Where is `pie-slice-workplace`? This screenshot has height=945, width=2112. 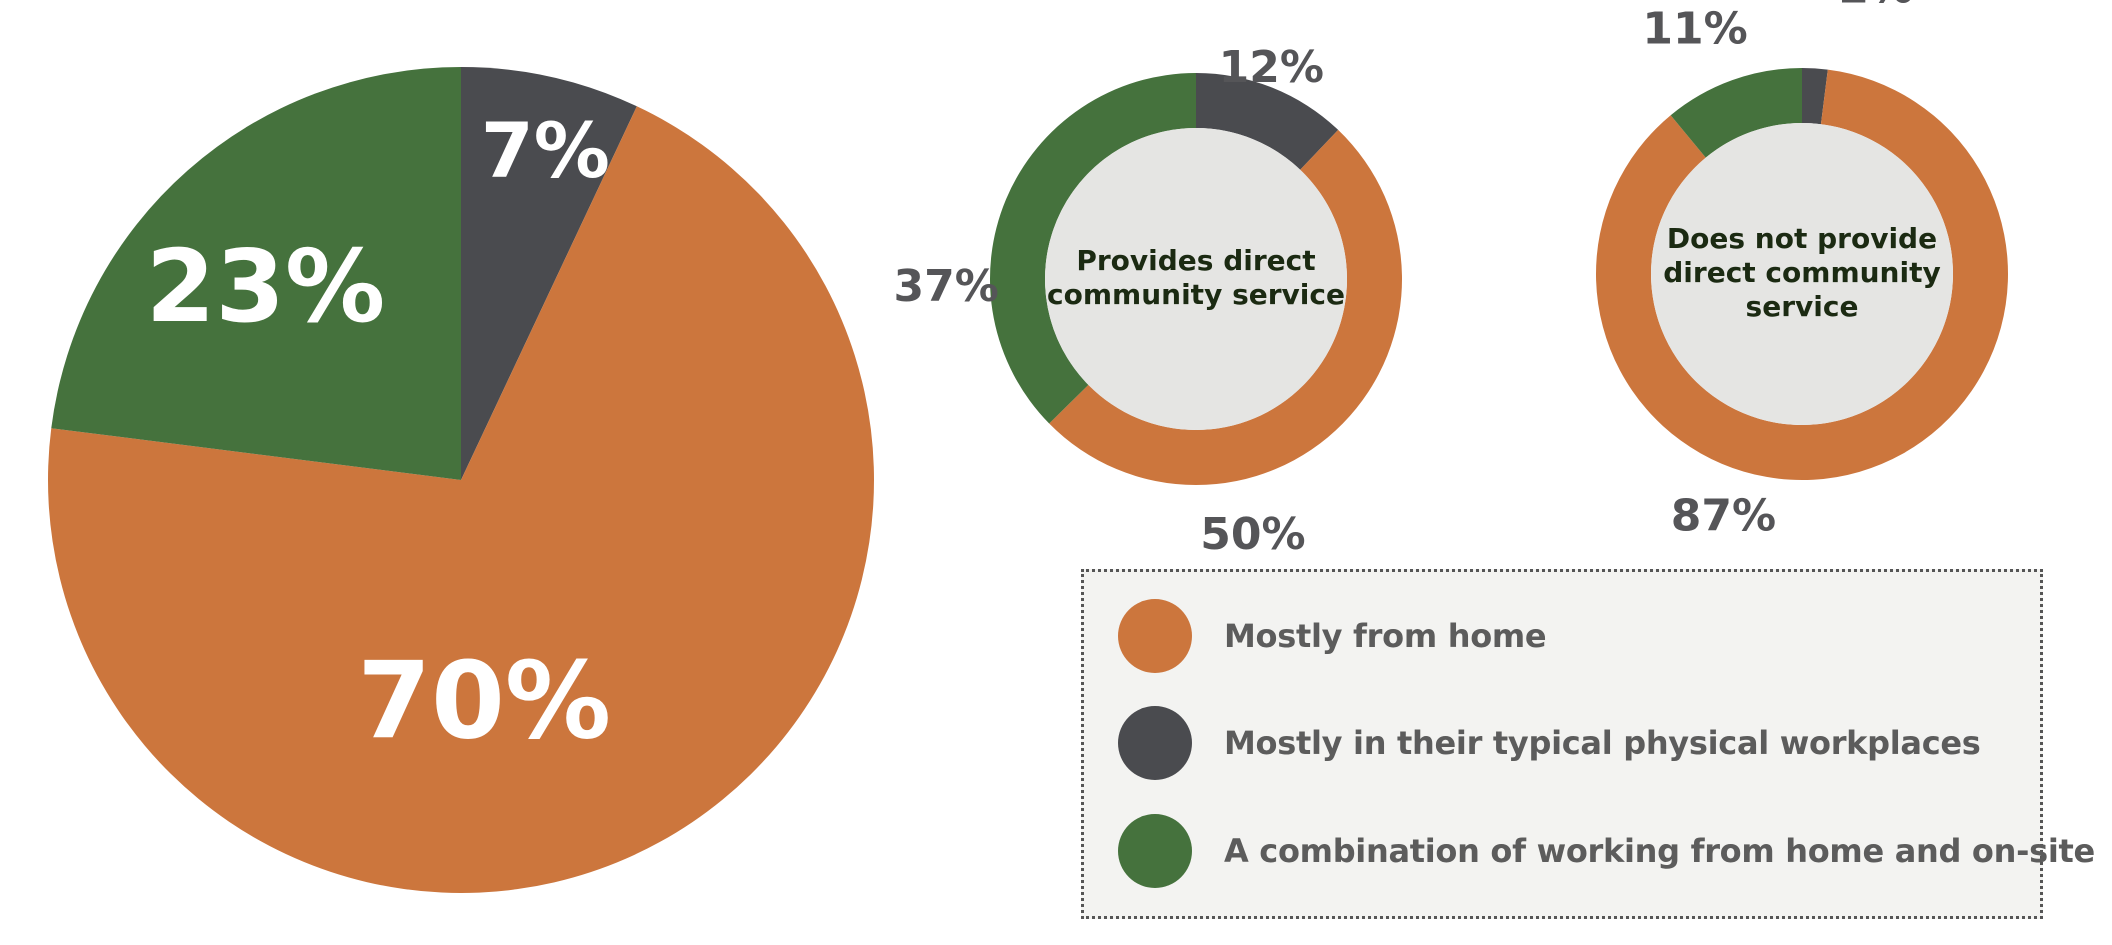
pie-slice-workplace is located at coordinates (549, 273).